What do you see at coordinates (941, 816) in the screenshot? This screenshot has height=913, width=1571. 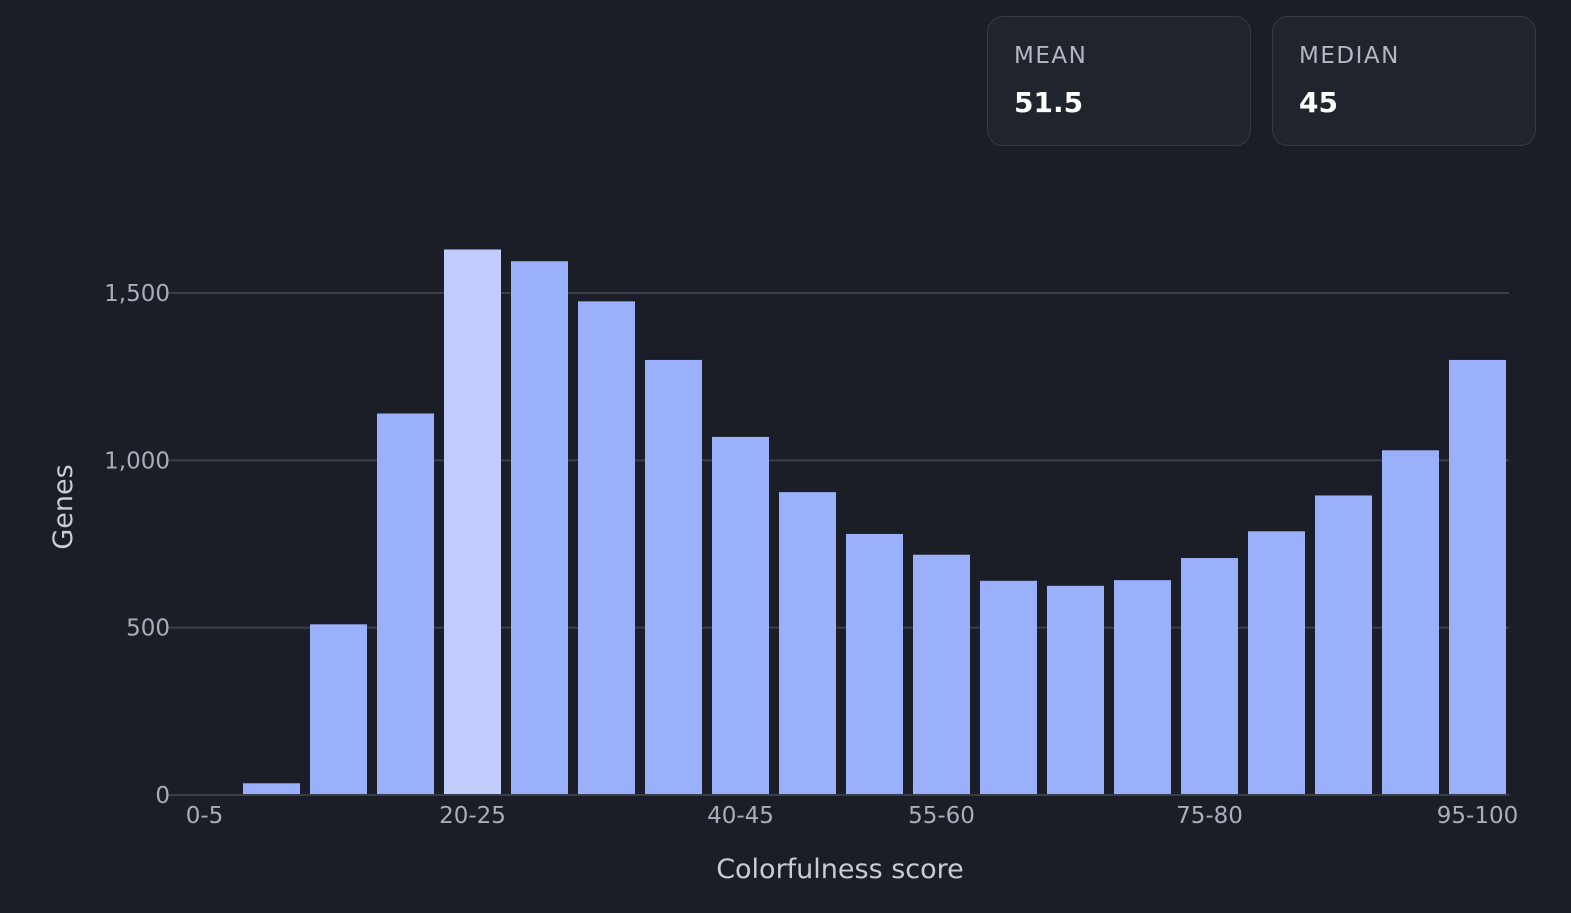 I see `x-tick-label: 55-60` at bounding box center [941, 816].